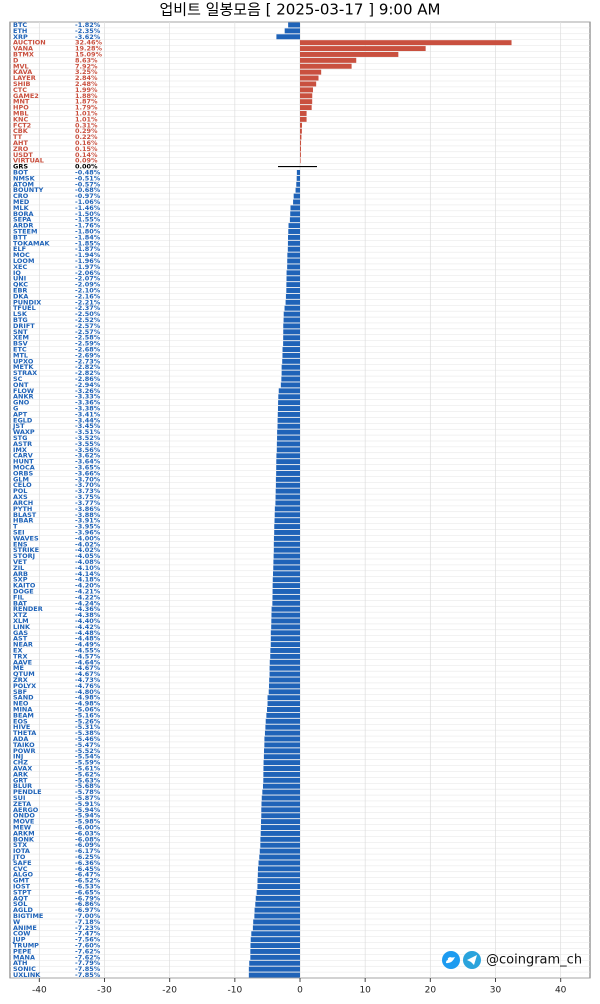 The width and height of the screenshot is (600, 1004). I want to click on category-label: MOVE, so click(23, 822).